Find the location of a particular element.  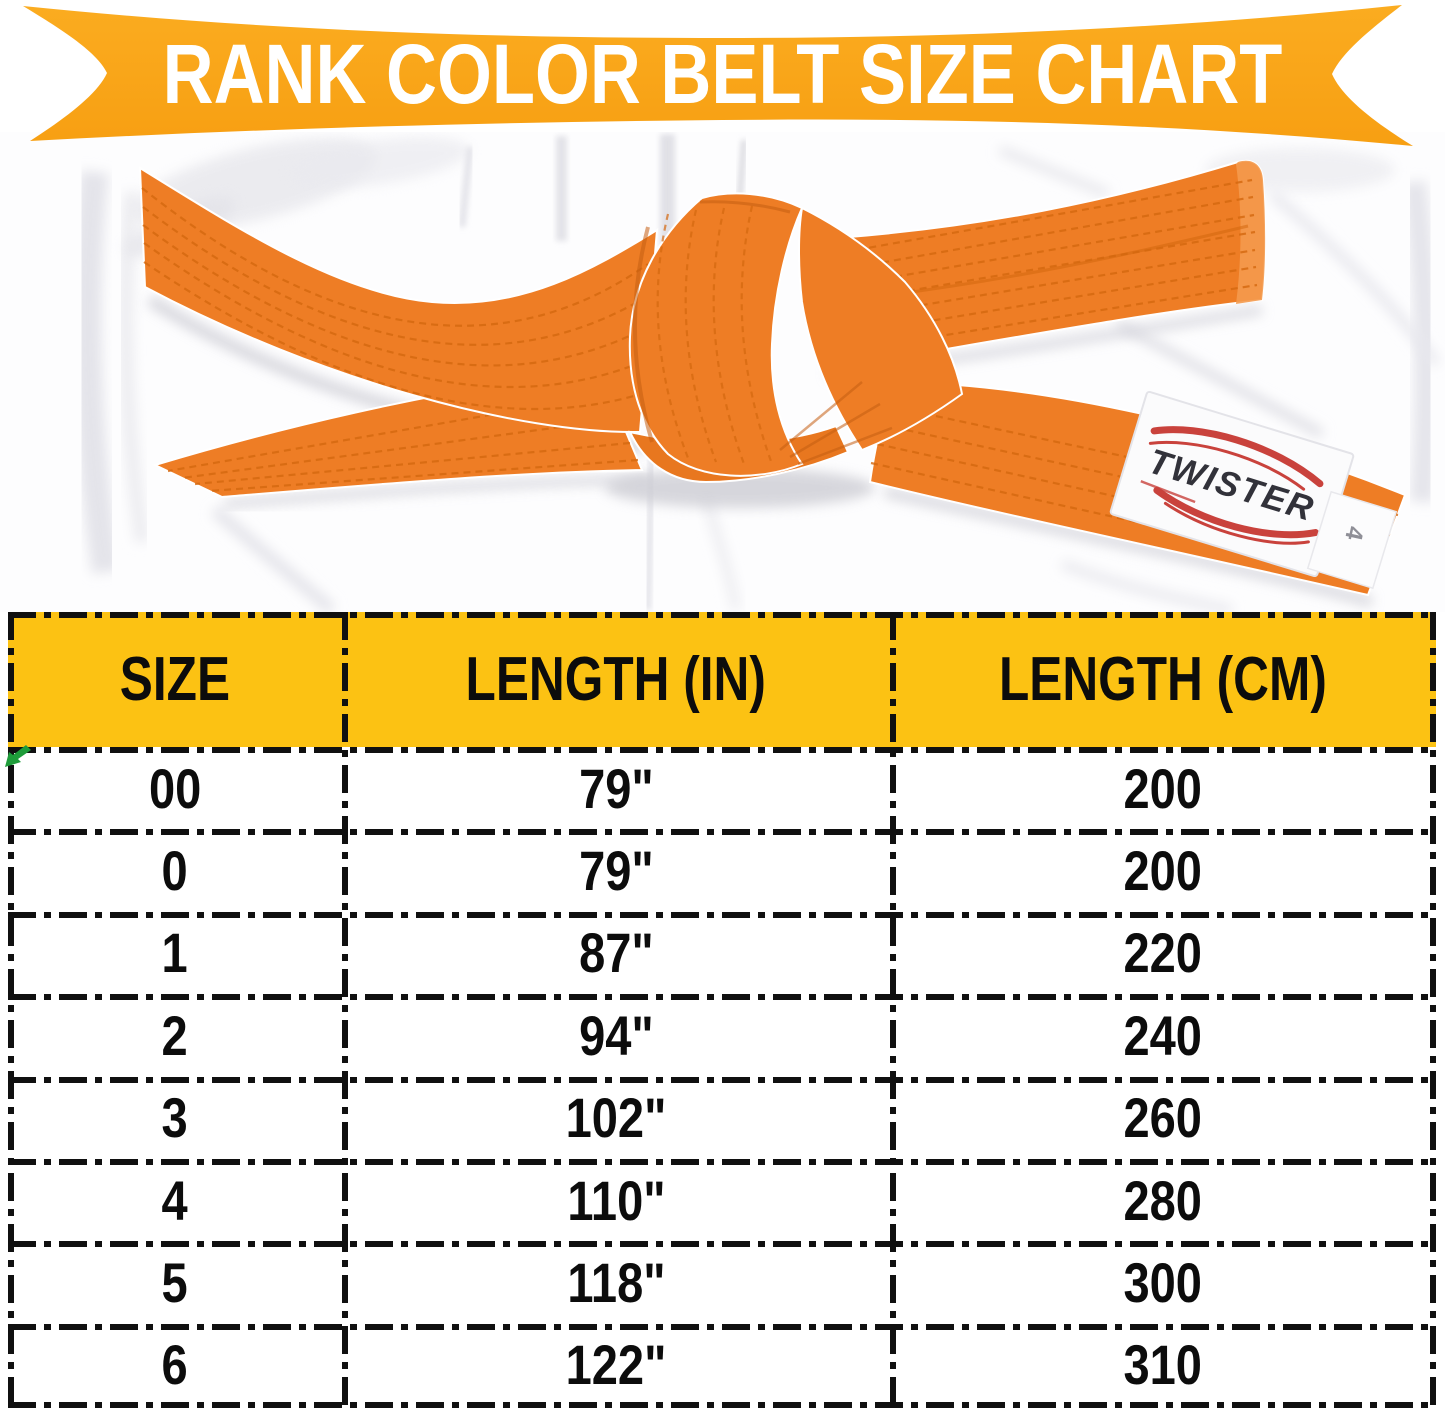

cell-text: 110" is located at coordinates (616, 1200).